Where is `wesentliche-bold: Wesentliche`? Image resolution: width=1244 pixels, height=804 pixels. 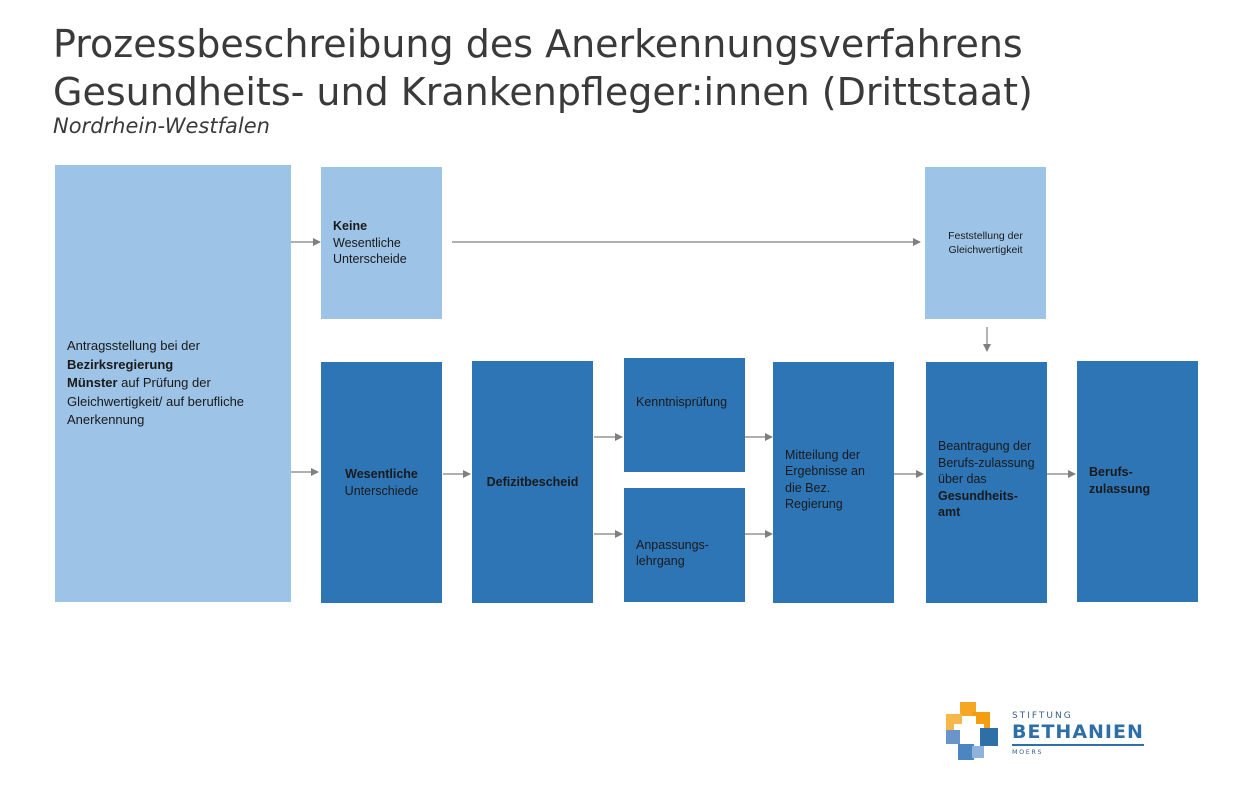 wesentliche-bold: Wesentliche is located at coordinates (381, 474).